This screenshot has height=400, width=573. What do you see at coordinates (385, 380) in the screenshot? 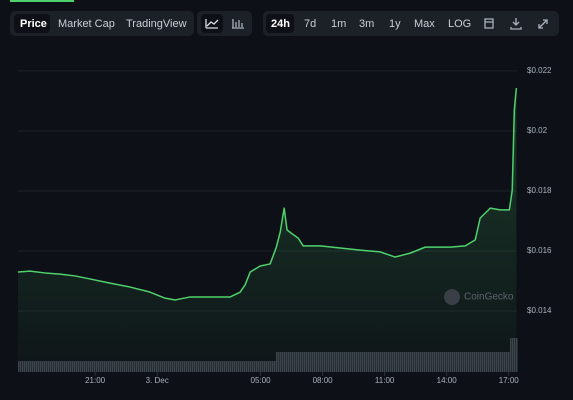
I see `x-tick-label: 11:00` at bounding box center [385, 380].